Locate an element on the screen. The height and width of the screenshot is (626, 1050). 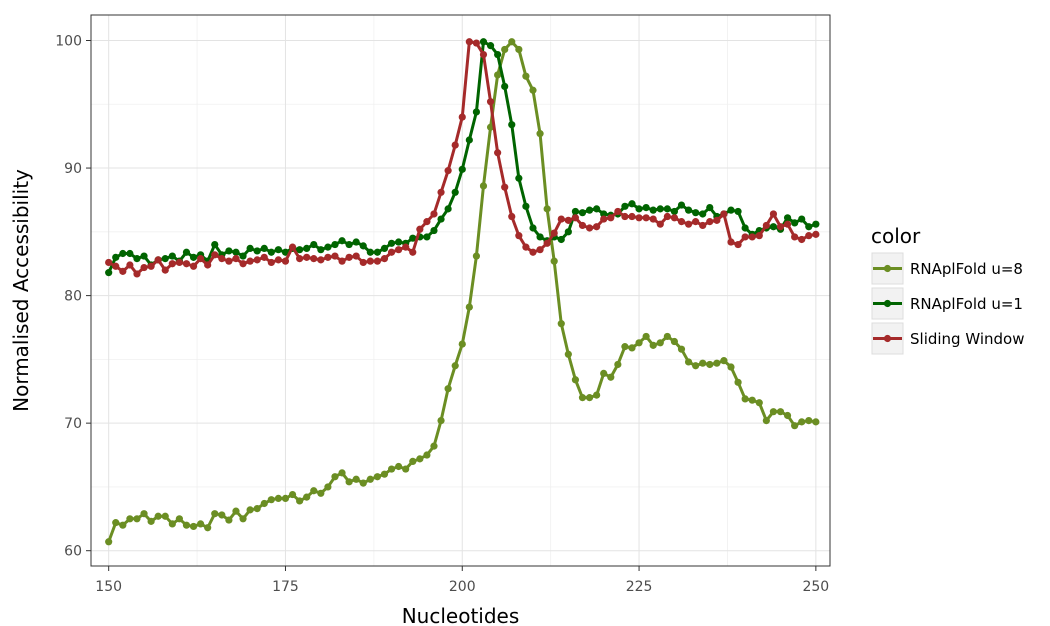
x-tick-label: 200 is located at coordinates (462, 587).